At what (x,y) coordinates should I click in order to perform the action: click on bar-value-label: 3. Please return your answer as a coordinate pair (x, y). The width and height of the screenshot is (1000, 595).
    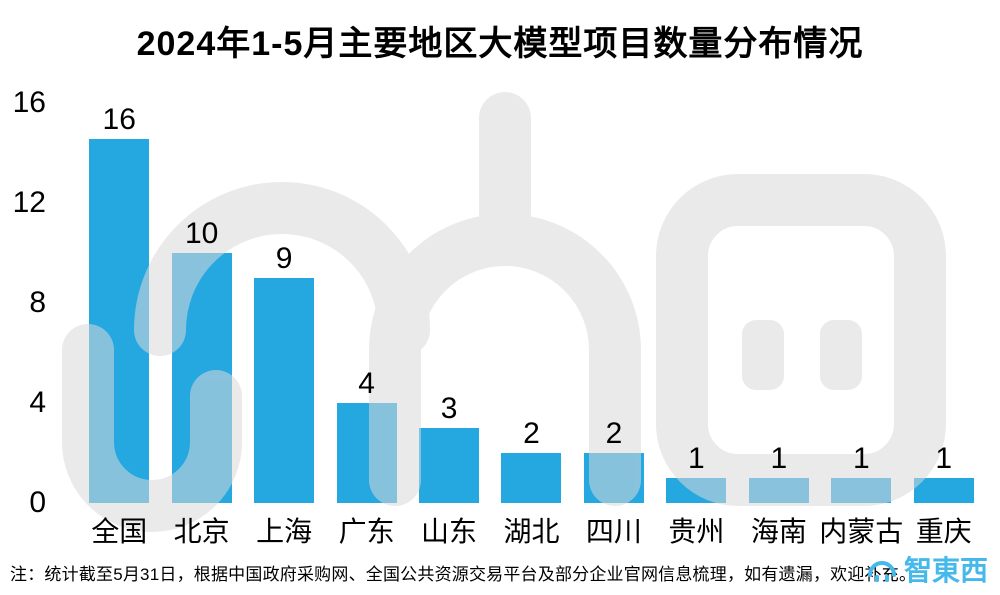
    Looking at the image, I should click on (449, 408).